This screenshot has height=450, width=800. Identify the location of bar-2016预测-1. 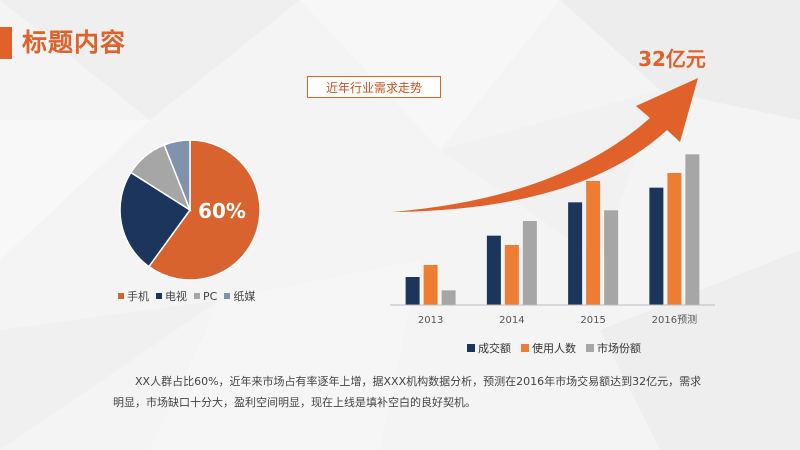
(674, 239).